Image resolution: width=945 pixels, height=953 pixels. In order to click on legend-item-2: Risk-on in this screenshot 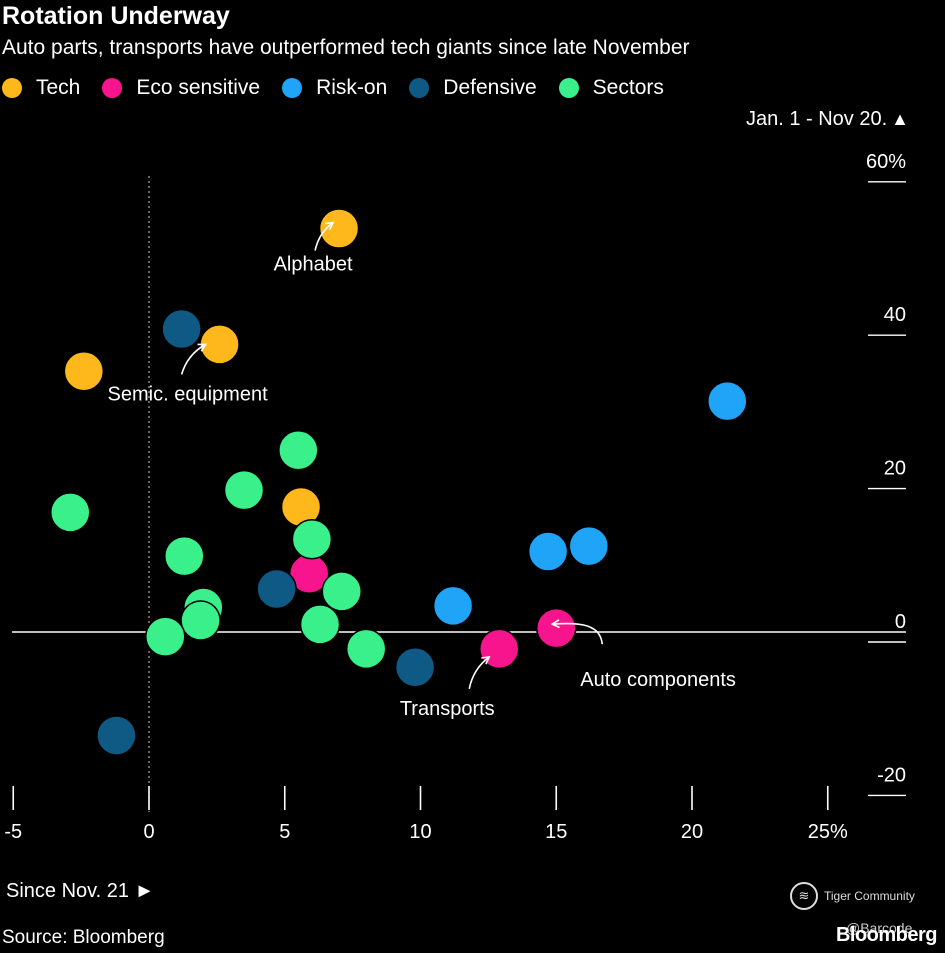, I will do `click(334, 88)`.